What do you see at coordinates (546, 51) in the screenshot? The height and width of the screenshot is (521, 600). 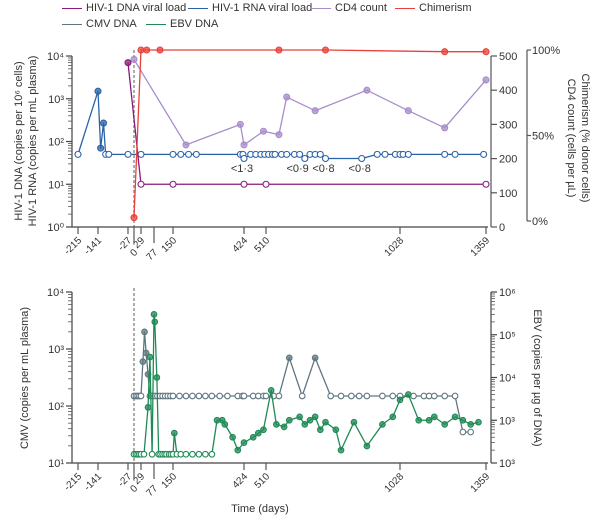 I see `chimerism-axis-tick-label: 100%` at bounding box center [546, 51].